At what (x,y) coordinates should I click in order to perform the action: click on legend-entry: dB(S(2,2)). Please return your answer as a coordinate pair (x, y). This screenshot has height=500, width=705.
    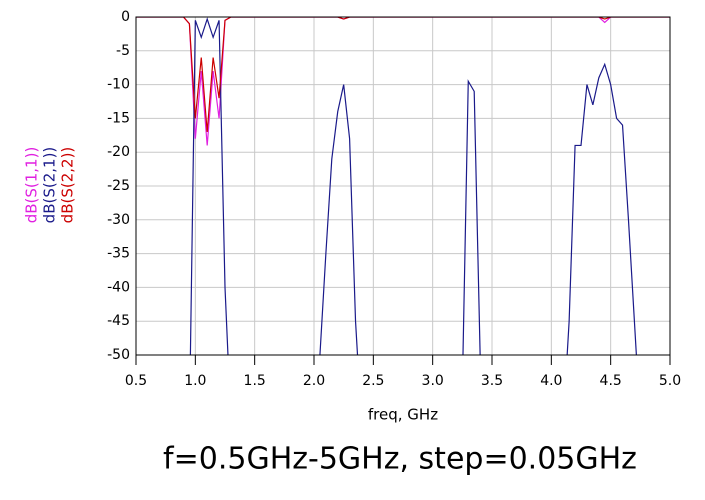
    Looking at the image, I should click on (68, 185).